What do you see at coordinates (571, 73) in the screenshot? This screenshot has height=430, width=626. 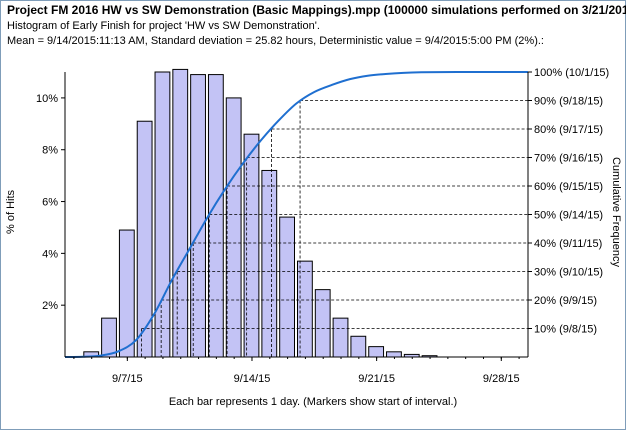 I see `y2-tick-label: 100% (10/1/15)` at bounding box center [571, 73].